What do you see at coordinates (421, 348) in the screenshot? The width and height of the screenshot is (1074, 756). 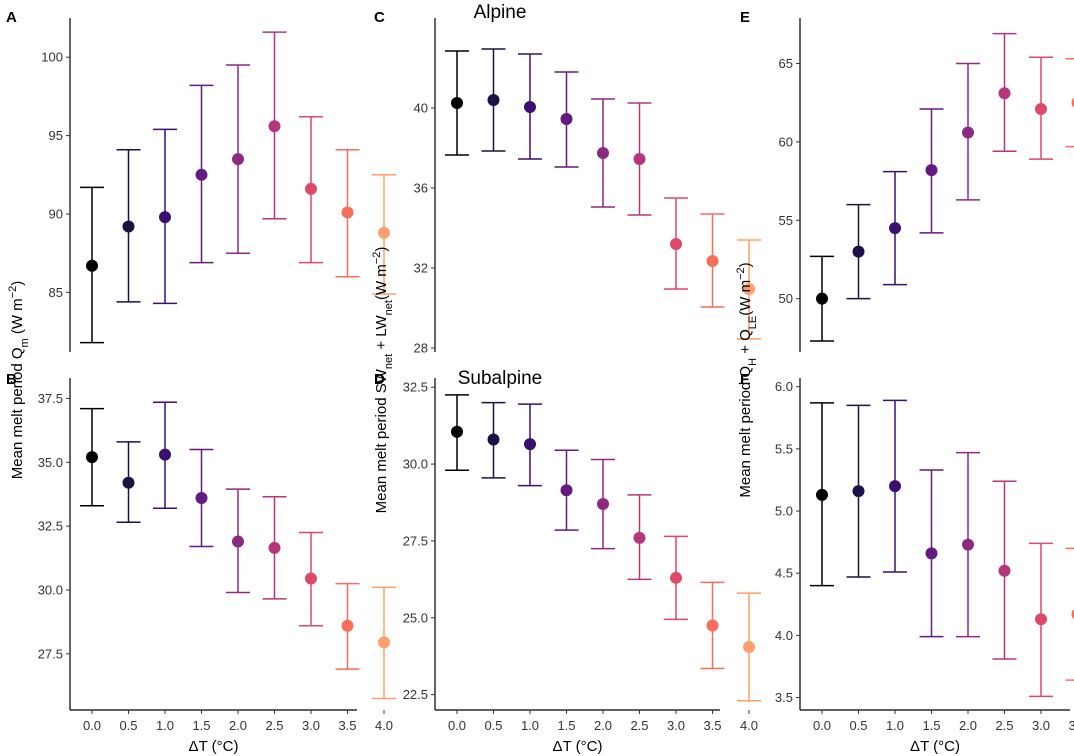 I see `y-tick-label: 28` at bounding box center [421, 348].